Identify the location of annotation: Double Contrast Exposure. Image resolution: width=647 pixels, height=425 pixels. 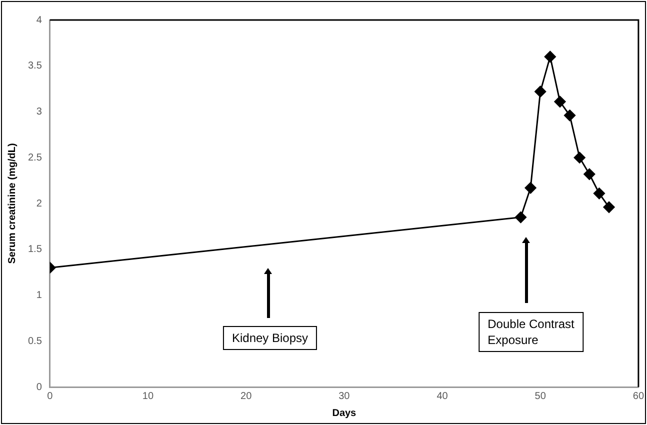
(531, 332).